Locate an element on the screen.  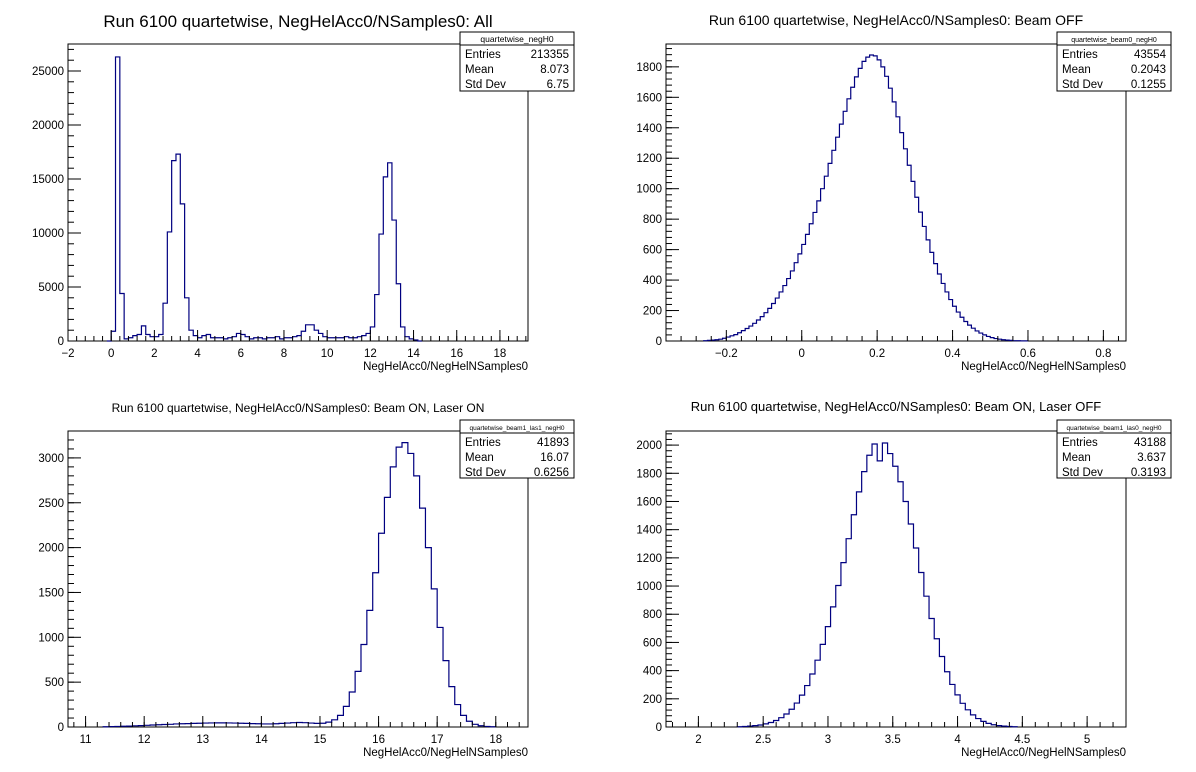
x-tick-label: 12 is located at coordinates (370, 354).